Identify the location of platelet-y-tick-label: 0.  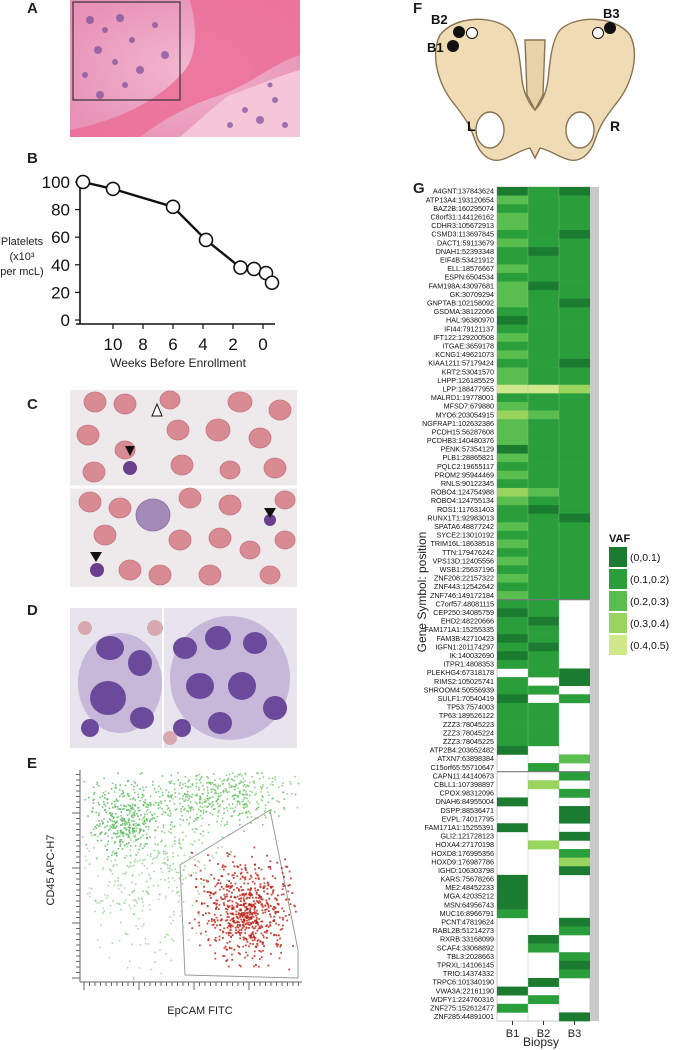
(65, 320).